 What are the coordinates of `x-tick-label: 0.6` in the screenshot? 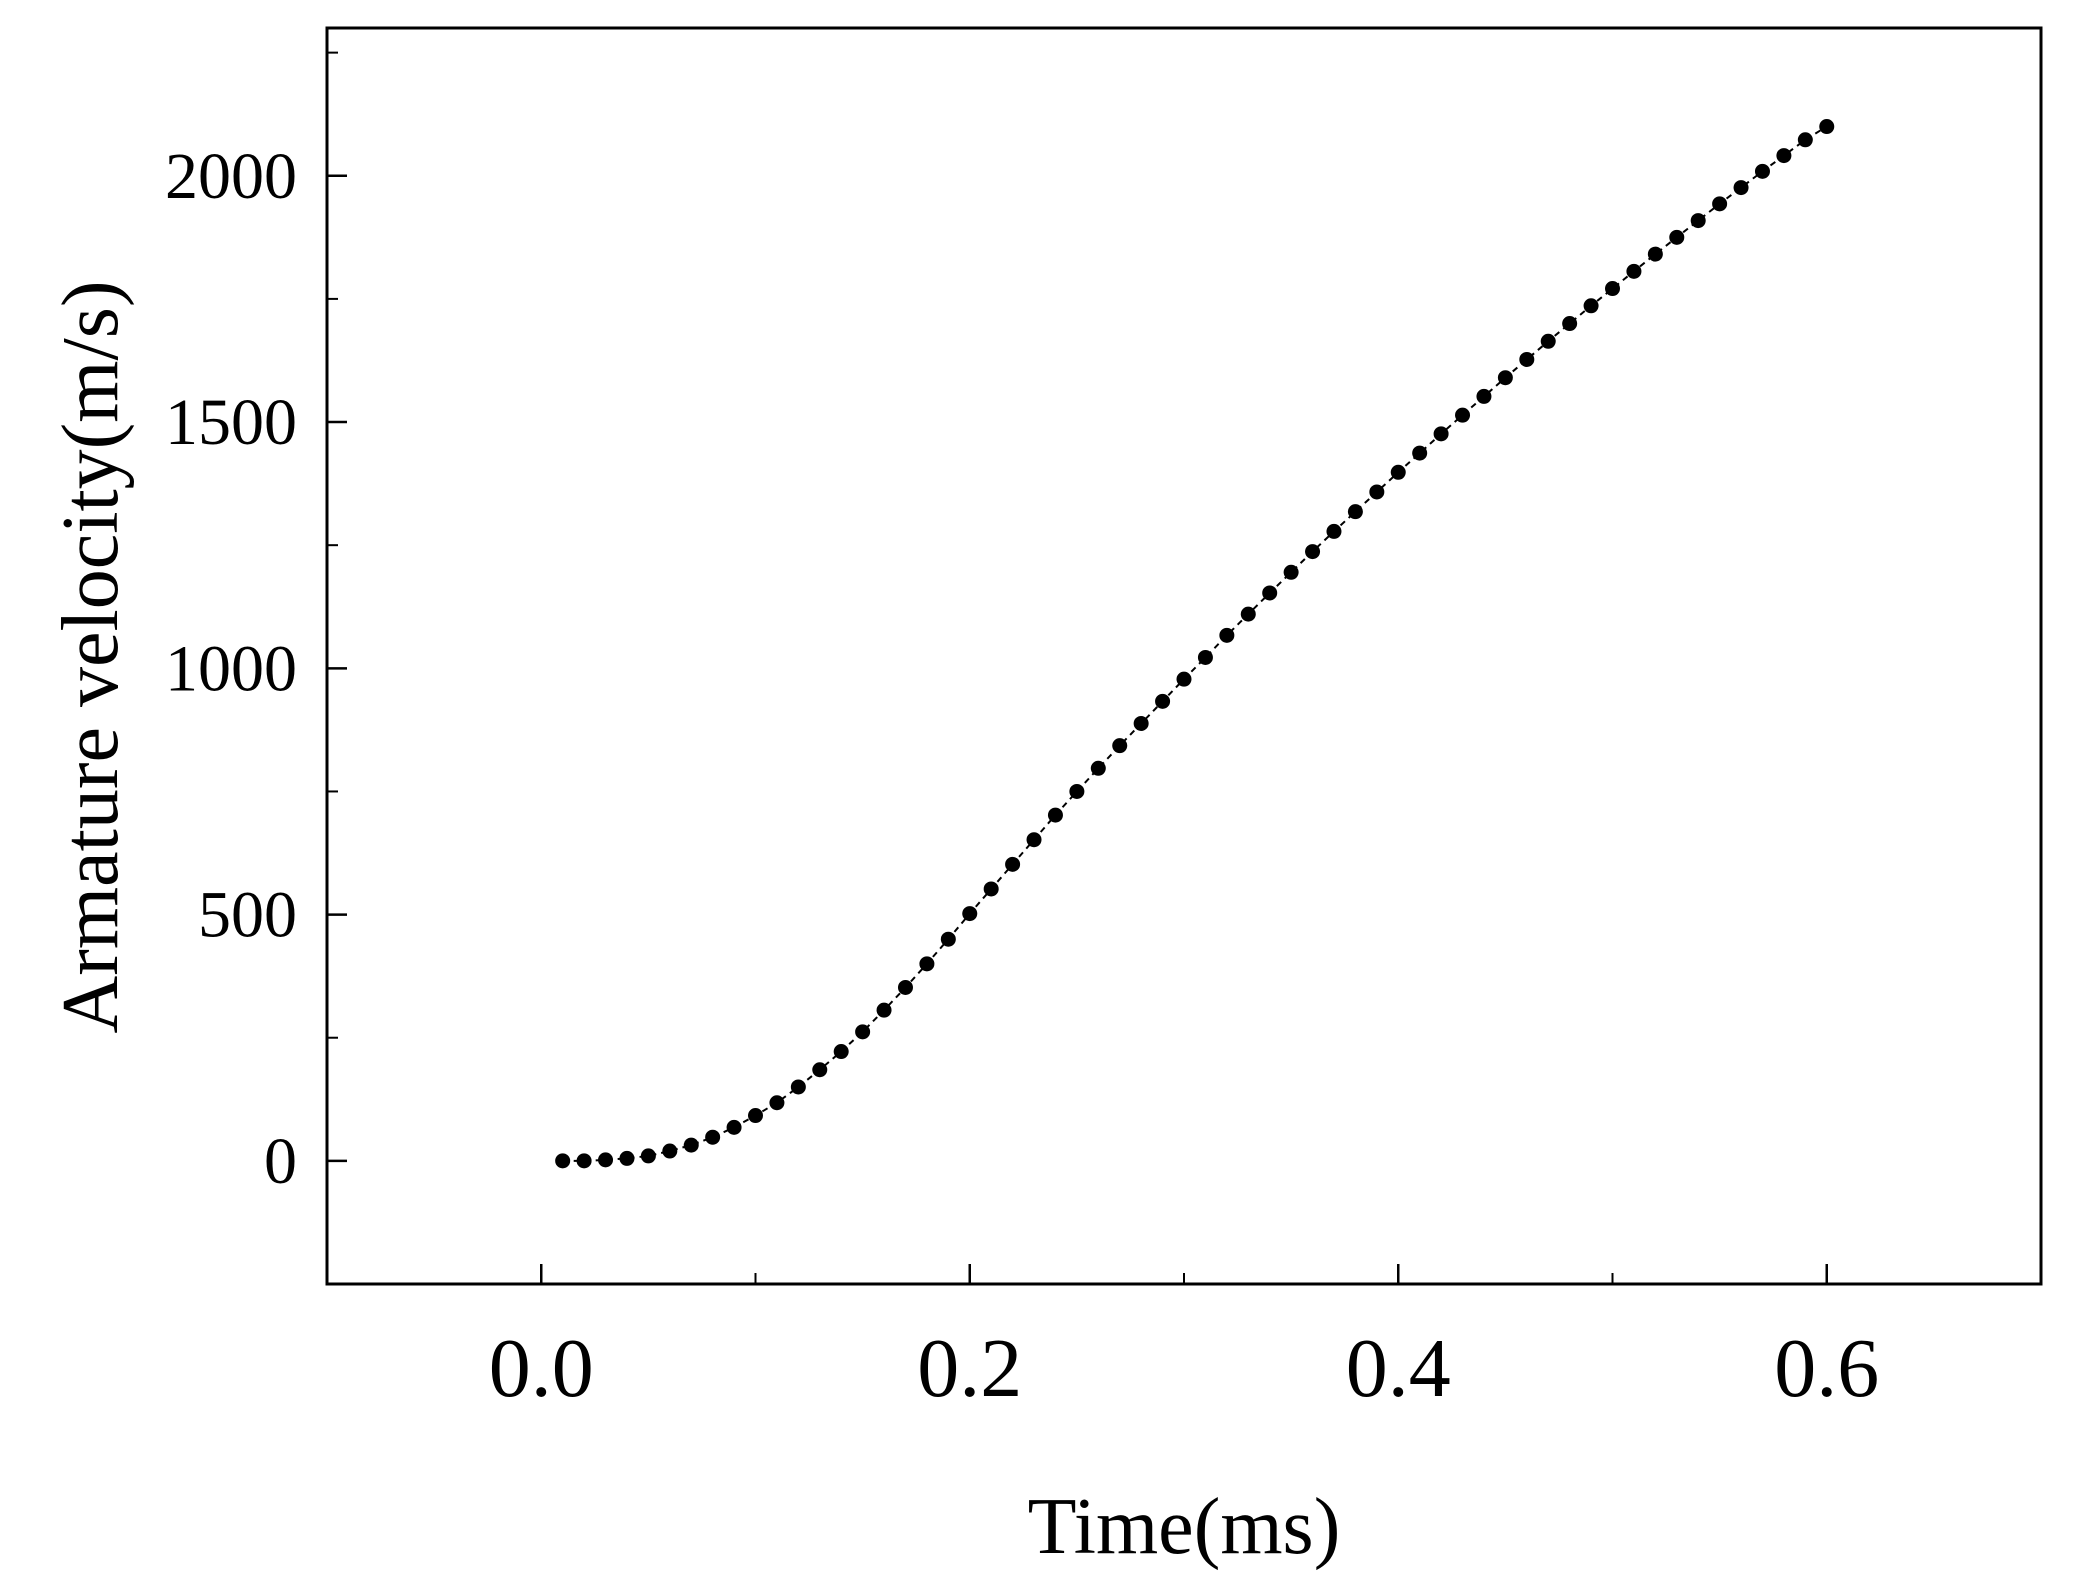 It's located at (1826, 1368).